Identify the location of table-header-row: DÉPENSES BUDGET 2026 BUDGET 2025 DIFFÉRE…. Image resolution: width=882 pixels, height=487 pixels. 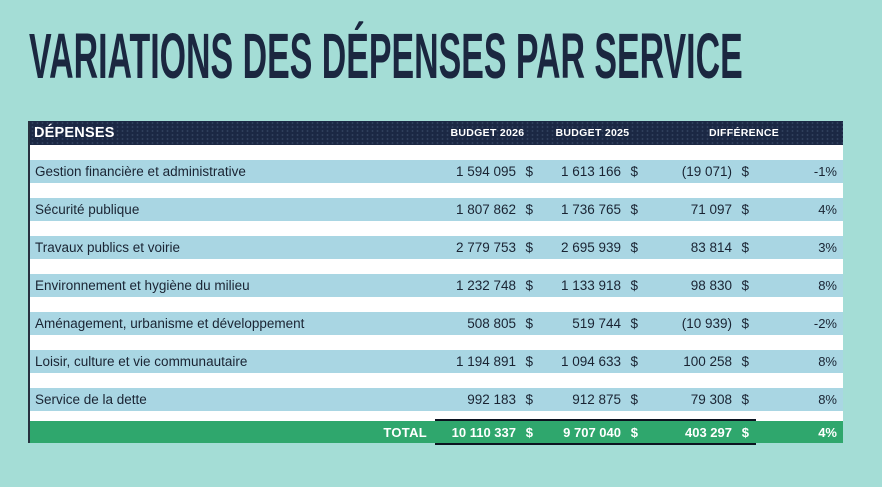
(436, 133).